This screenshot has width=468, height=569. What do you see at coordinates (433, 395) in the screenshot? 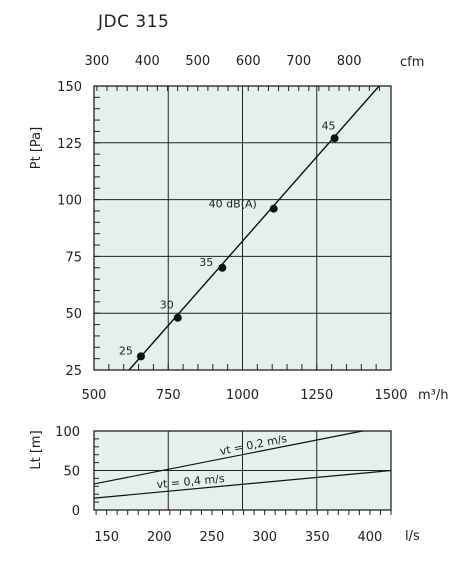
I see `x-axis-title: m³/h` at bounding box center [433, 395].